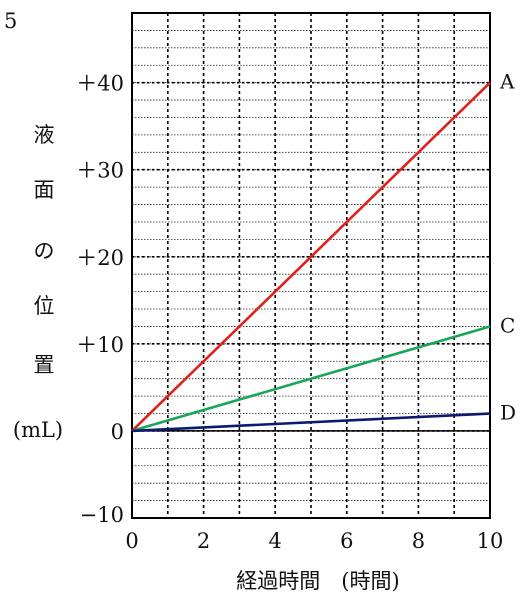 The width and height of the screenshot is (532, 593). I want to click on y-tick-labels: ＋40 ＋30 ＋20 ＋10 0 −10, so click(100, 299).